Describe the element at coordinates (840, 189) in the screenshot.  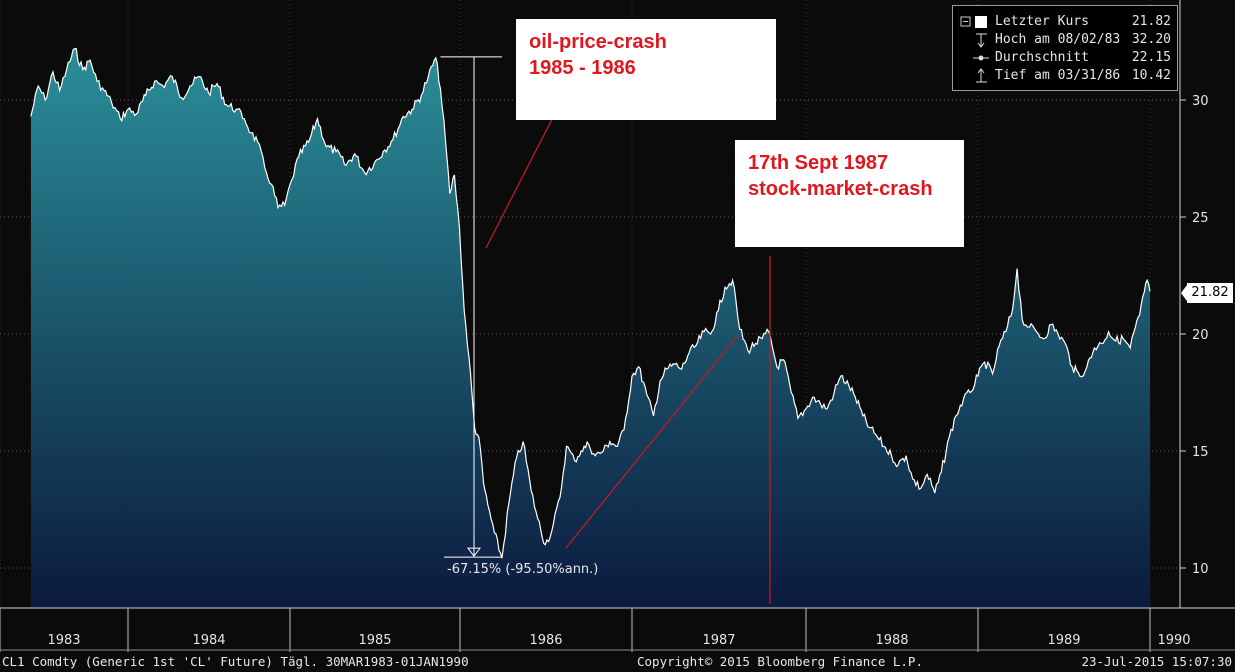
I see `annotation-line-2: stock-market-crash` at that location.